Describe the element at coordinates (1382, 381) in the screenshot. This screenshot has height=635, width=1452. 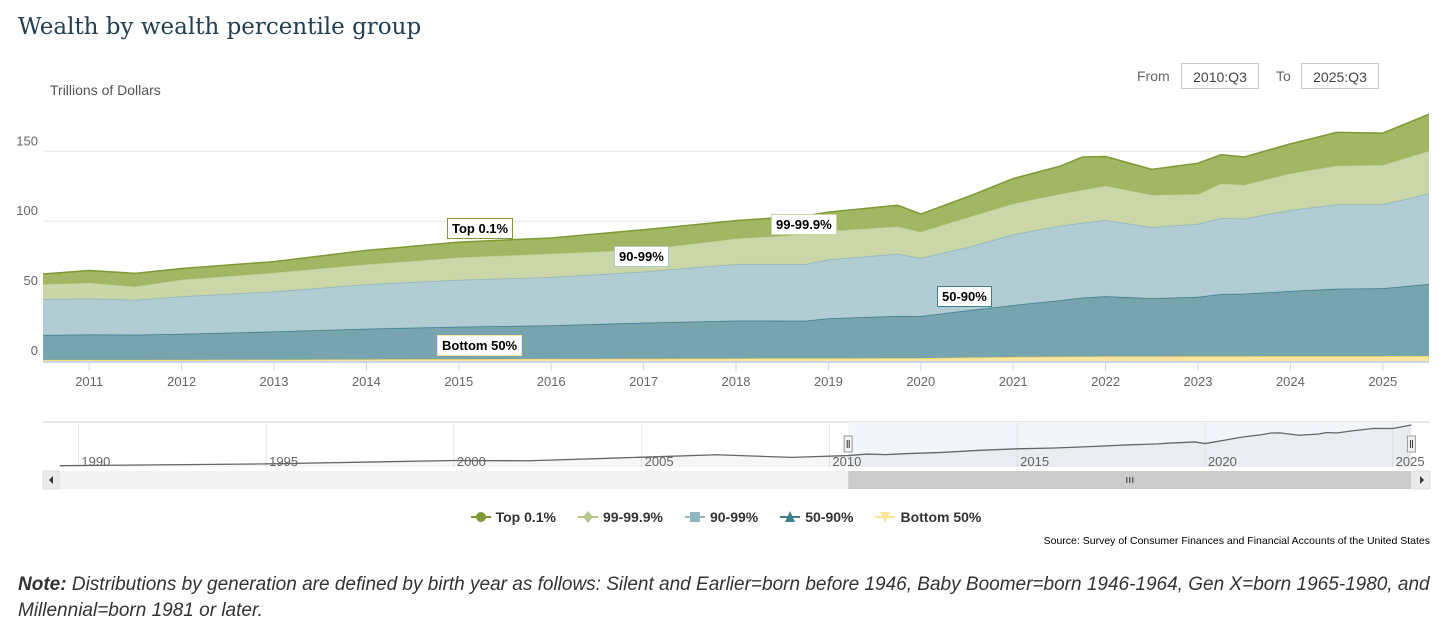
I see `x-tick-label: 2025` at that location.